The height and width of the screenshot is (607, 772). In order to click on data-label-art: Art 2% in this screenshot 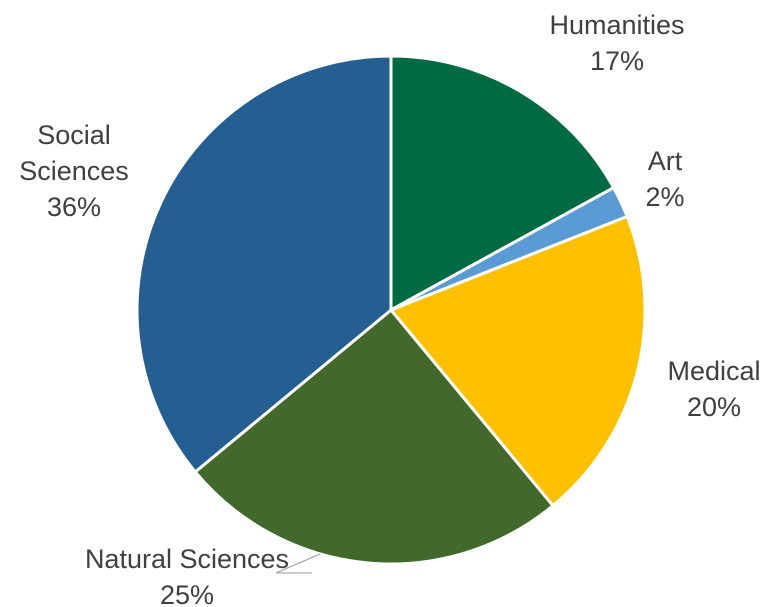, I will do `click(664, 179)`.